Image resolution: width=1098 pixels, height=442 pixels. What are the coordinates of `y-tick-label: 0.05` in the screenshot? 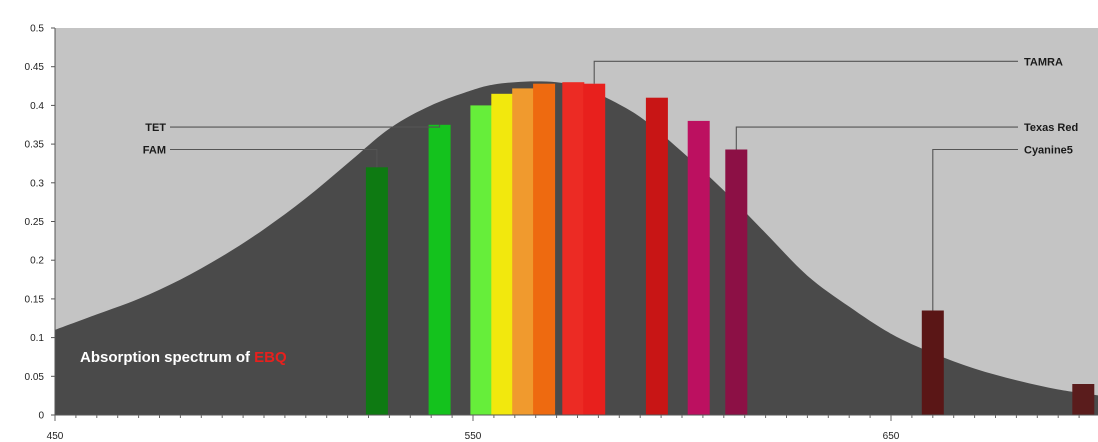 It's located at (35, 377).